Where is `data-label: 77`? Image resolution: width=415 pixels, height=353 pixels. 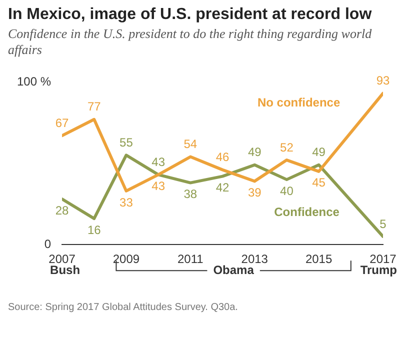
data-label: 77 is located at coordinates (94, 107).